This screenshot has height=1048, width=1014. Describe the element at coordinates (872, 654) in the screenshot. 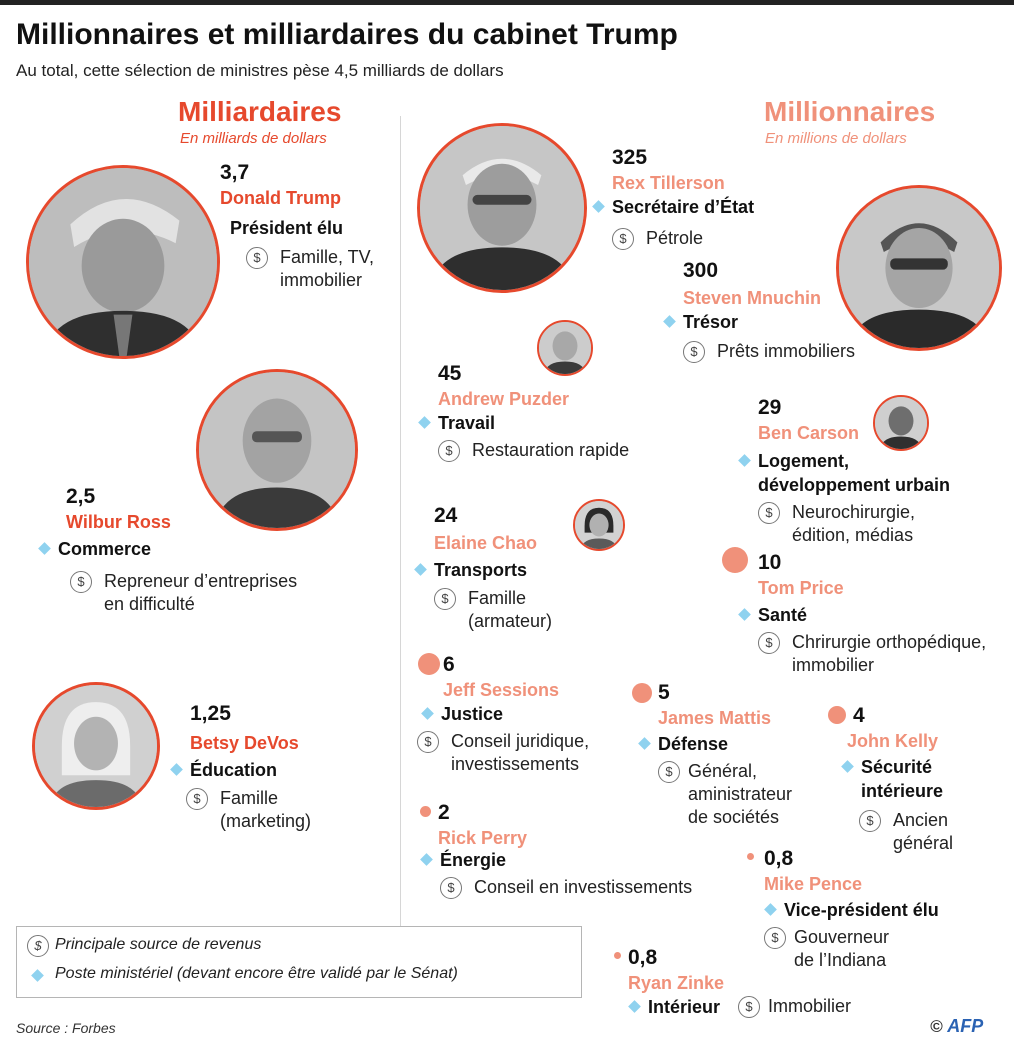

I see `price-source: $ Chrirurgie orthopédique, immobilier` at that location.